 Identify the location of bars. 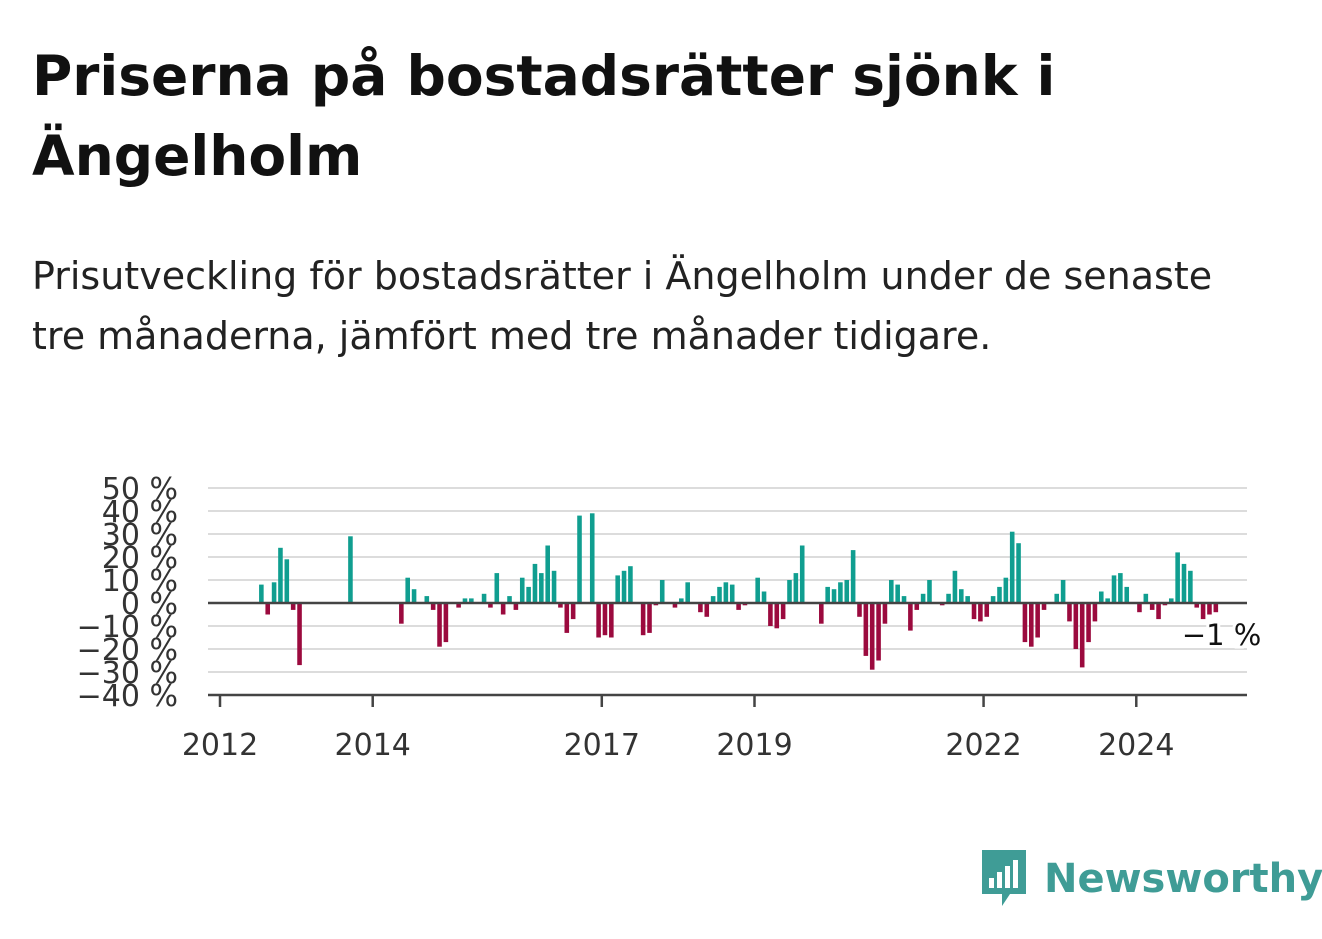
(739, 591).